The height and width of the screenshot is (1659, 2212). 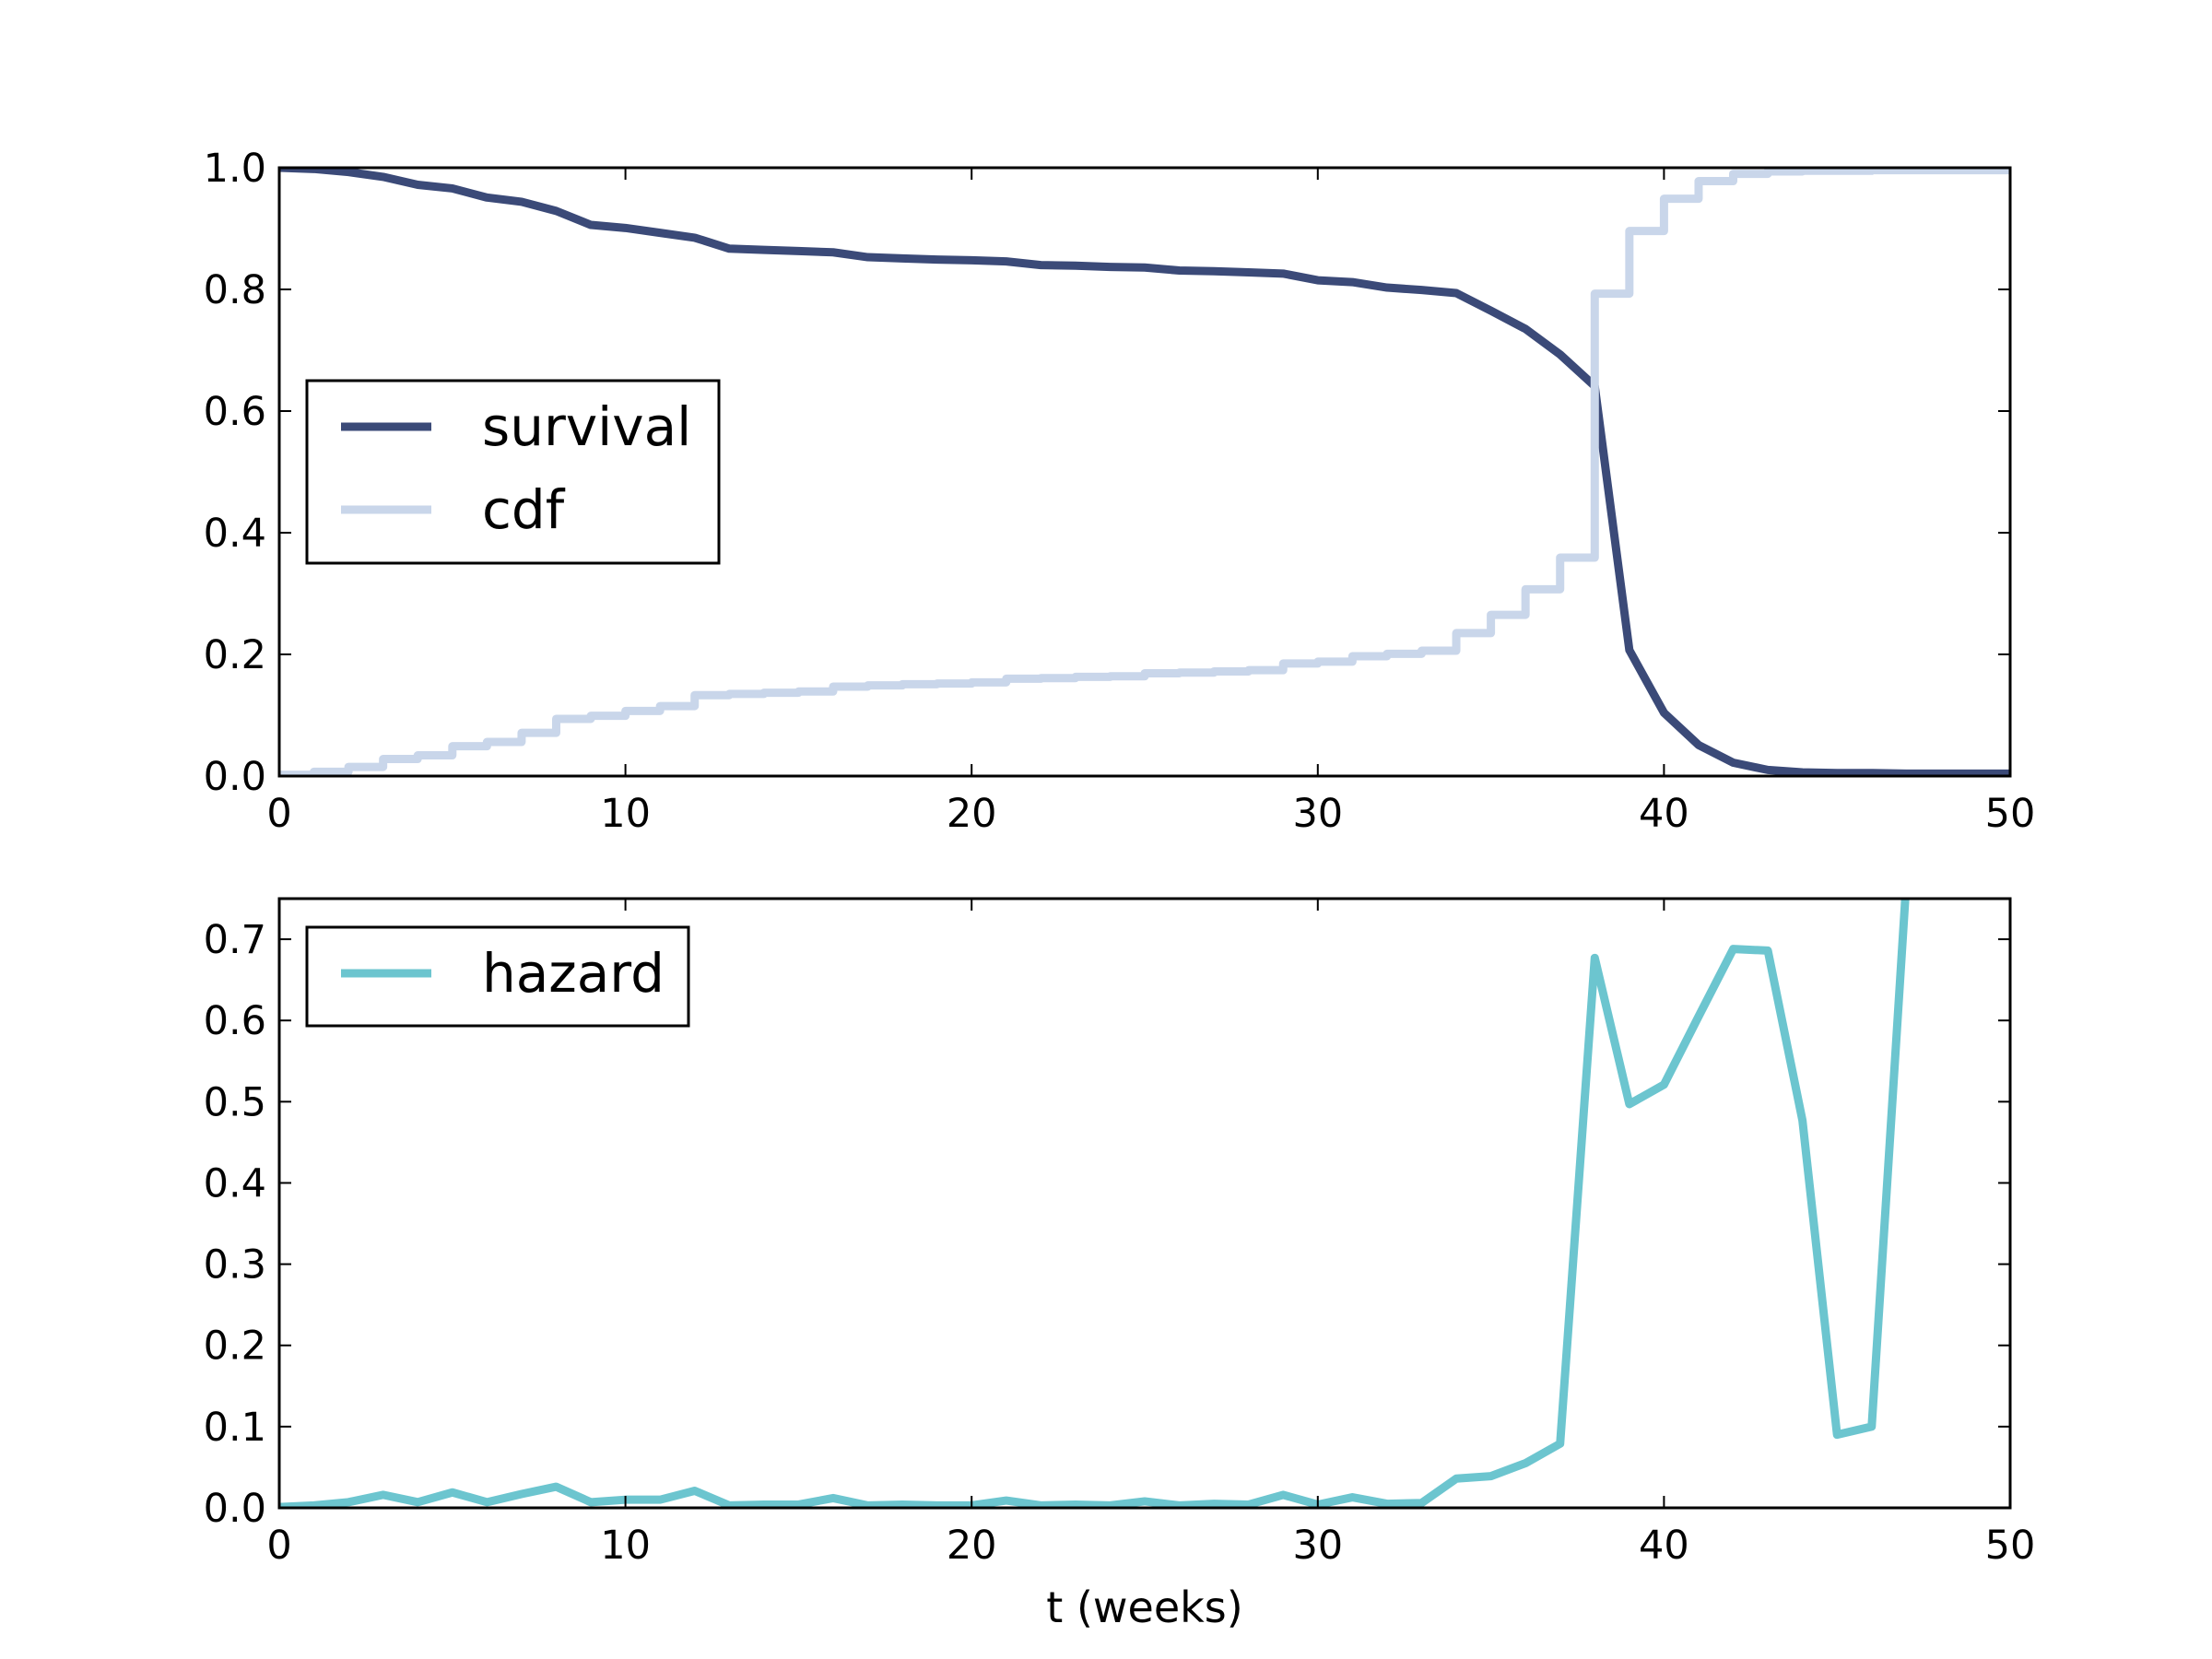 I want to click on y-tick-label-1-0: 1.0, so click(x=235, y=169).